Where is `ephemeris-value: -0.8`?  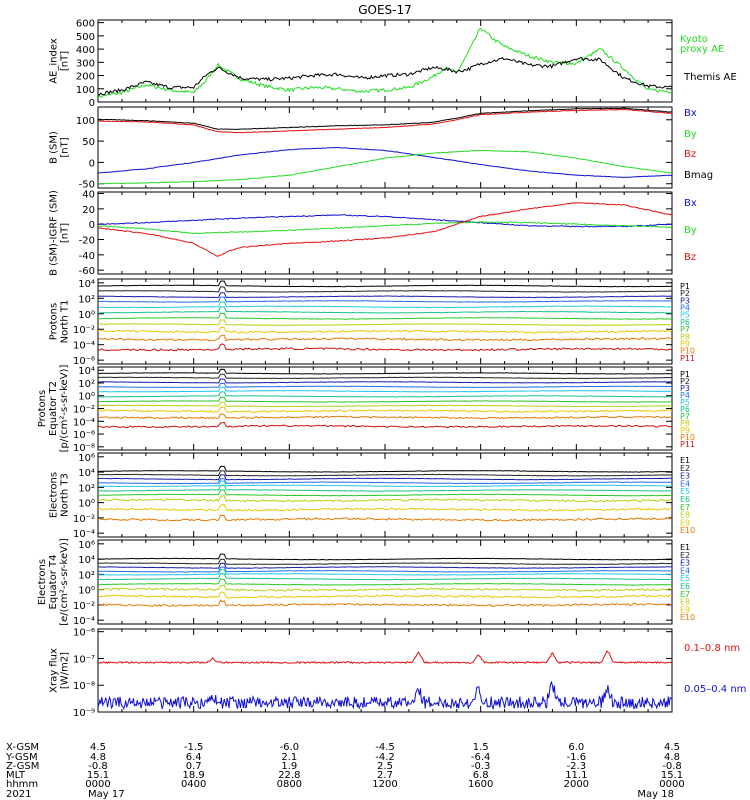
ephemeris-value: -0.8 is located at coordinates (672, 766).